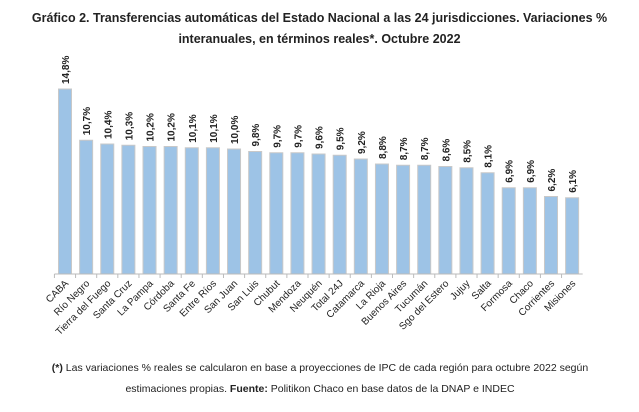 The height and width of the screenshot is (412, 639). What do you see at coordinates (573, 181) in the screenshot?
I see `data-label: 6,1%` at bounding box center [573, 181].